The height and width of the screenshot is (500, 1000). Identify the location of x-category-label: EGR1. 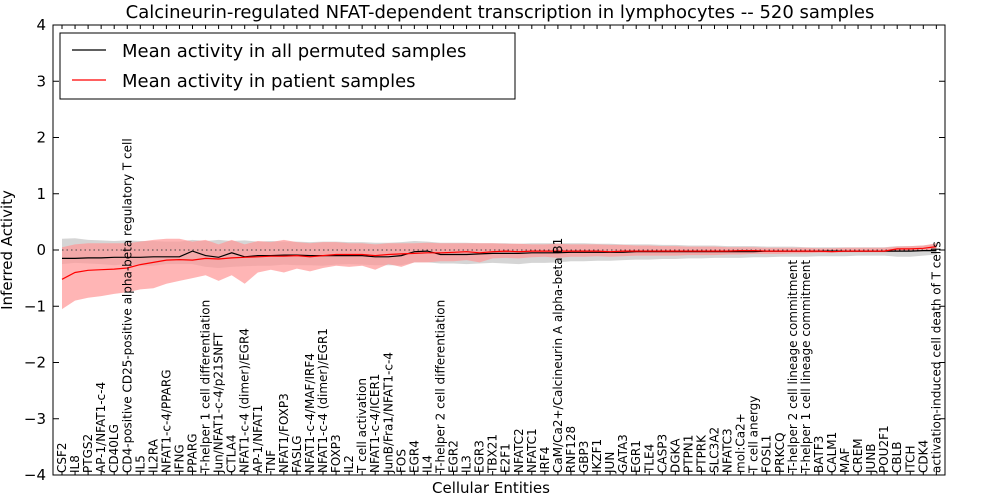
(636, 456).